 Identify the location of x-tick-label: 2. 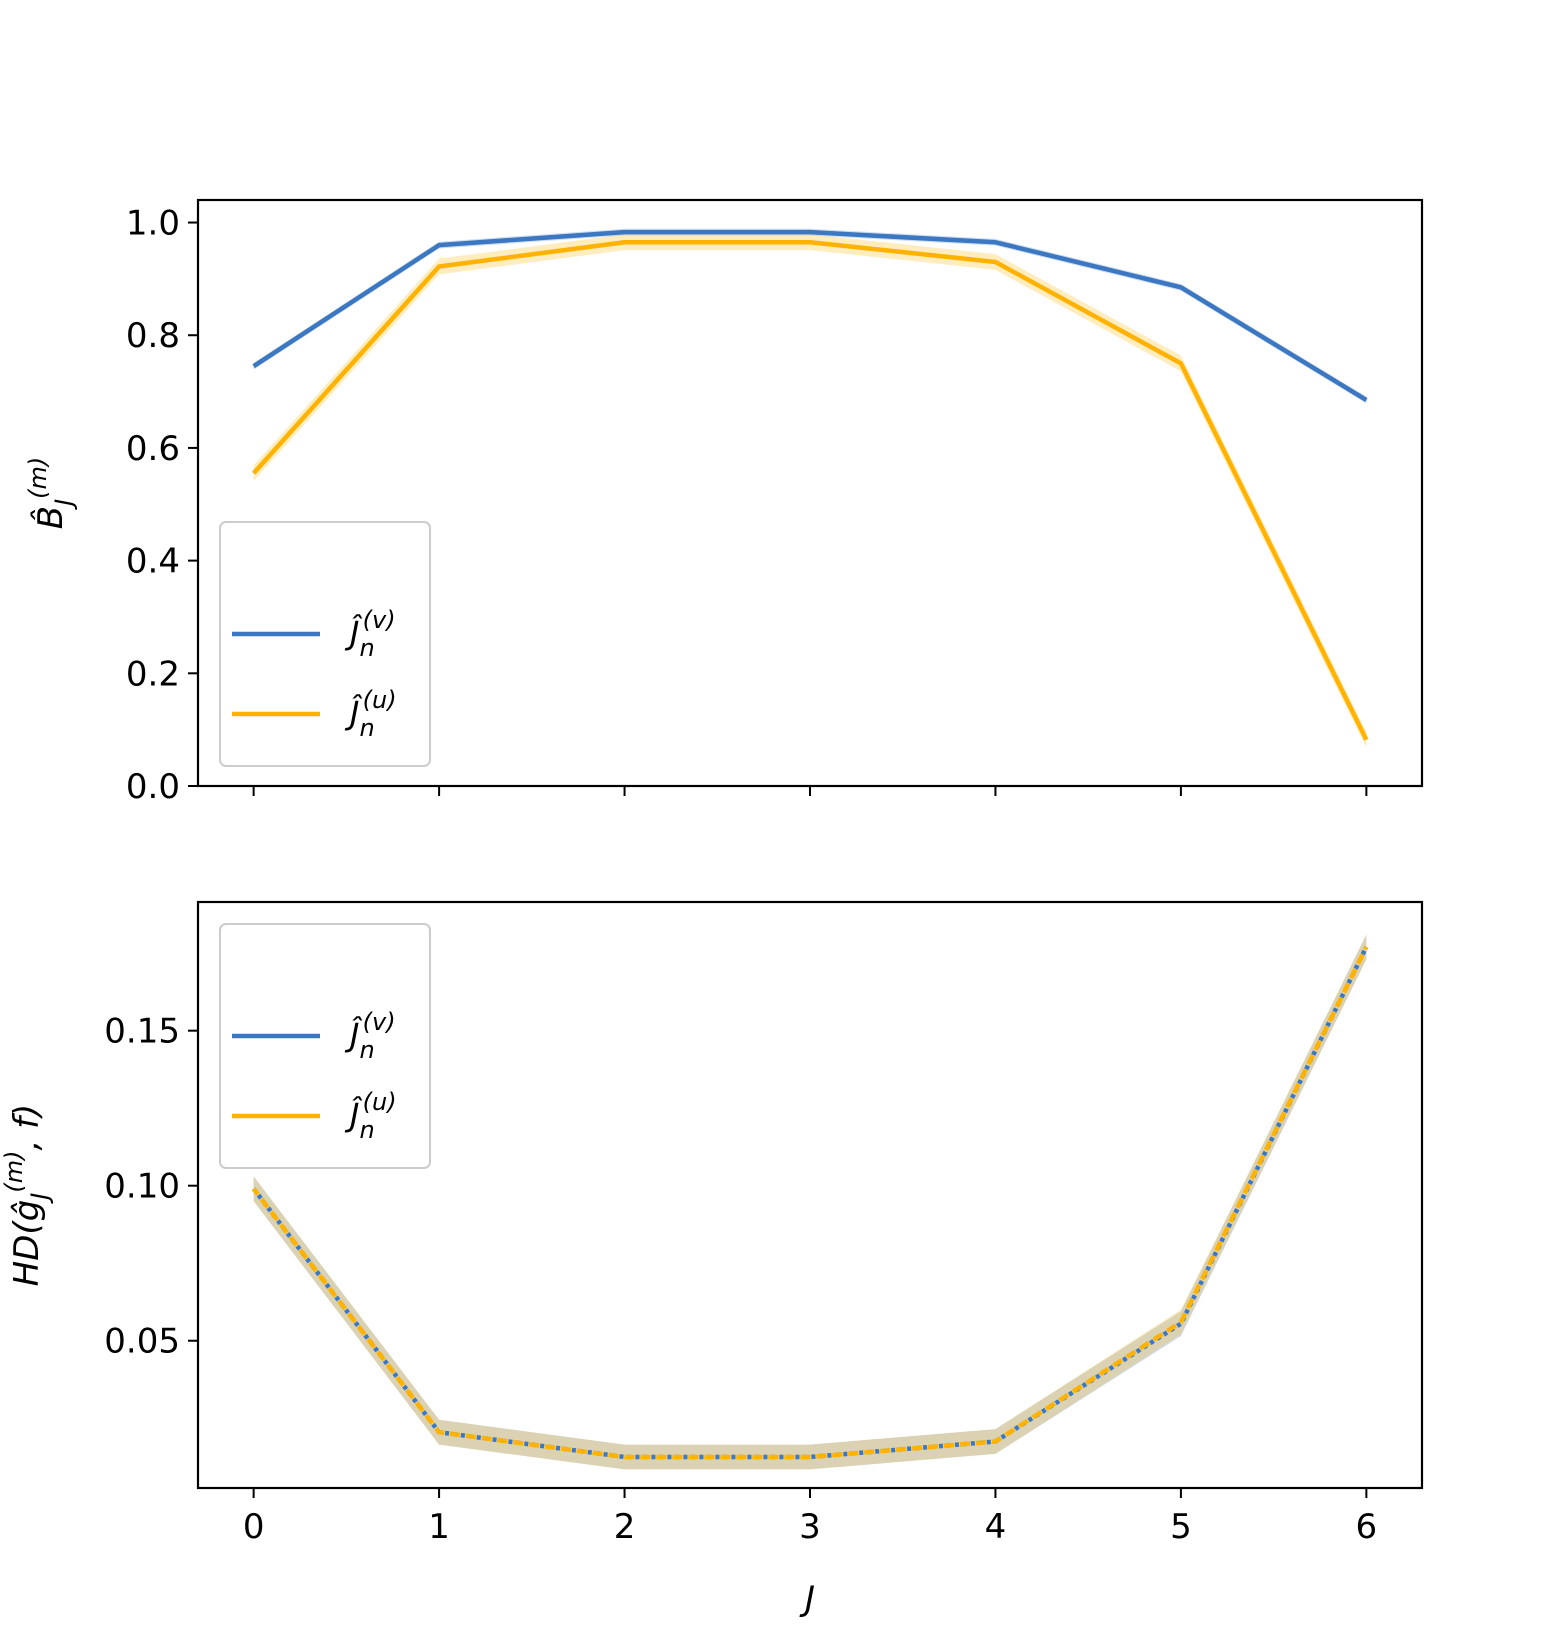
(625, 1527).